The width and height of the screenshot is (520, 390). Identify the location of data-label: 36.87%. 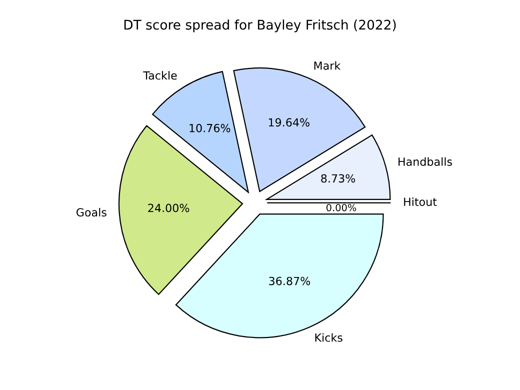
(289, 281).